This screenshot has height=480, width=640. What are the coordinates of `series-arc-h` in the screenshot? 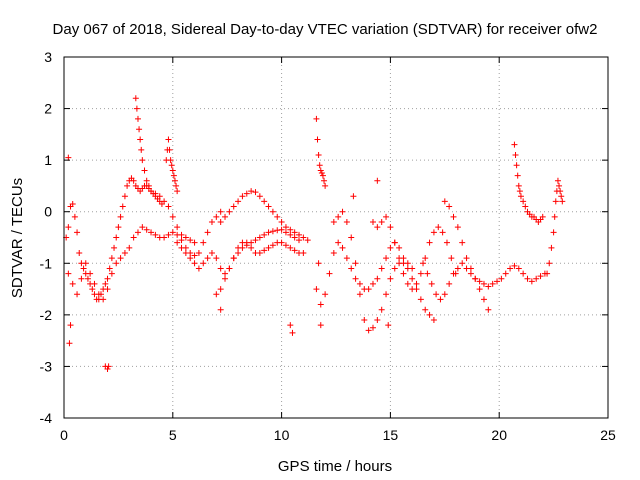 It's located at (321, 152).